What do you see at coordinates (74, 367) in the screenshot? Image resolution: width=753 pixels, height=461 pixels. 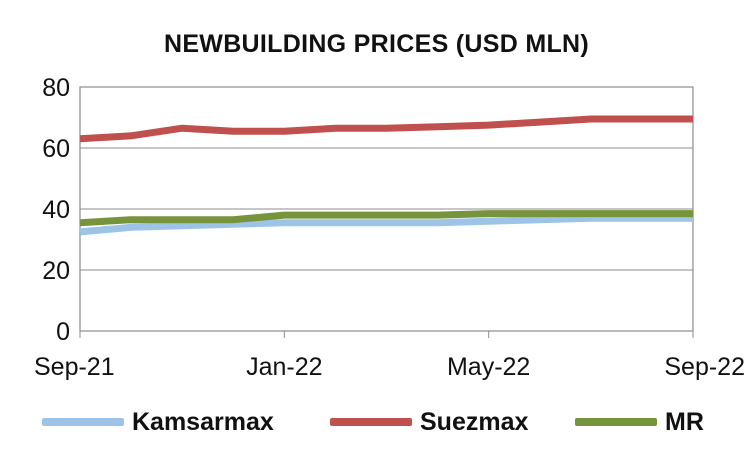 I see `x-tick-label-Sep-21: Sep-21` at bounding box center [74, 367].